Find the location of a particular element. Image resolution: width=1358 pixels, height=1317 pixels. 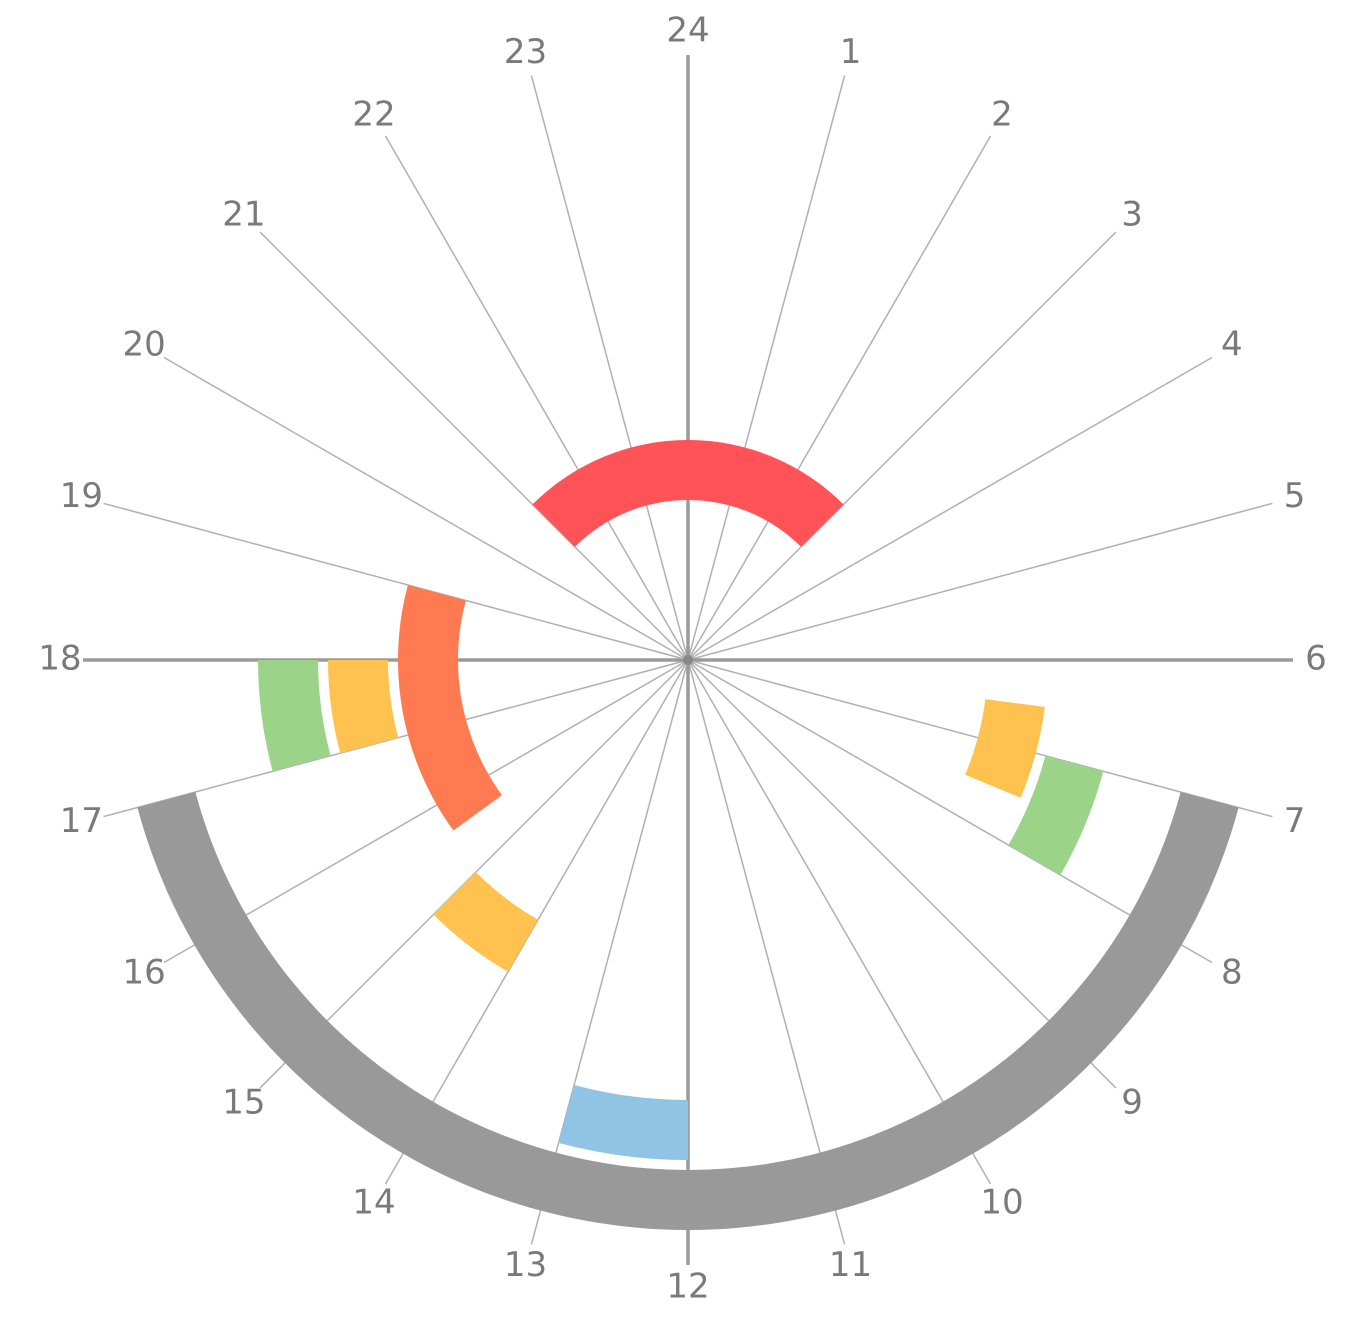

hour-label: 4 is located at coordinates (1232, 345).